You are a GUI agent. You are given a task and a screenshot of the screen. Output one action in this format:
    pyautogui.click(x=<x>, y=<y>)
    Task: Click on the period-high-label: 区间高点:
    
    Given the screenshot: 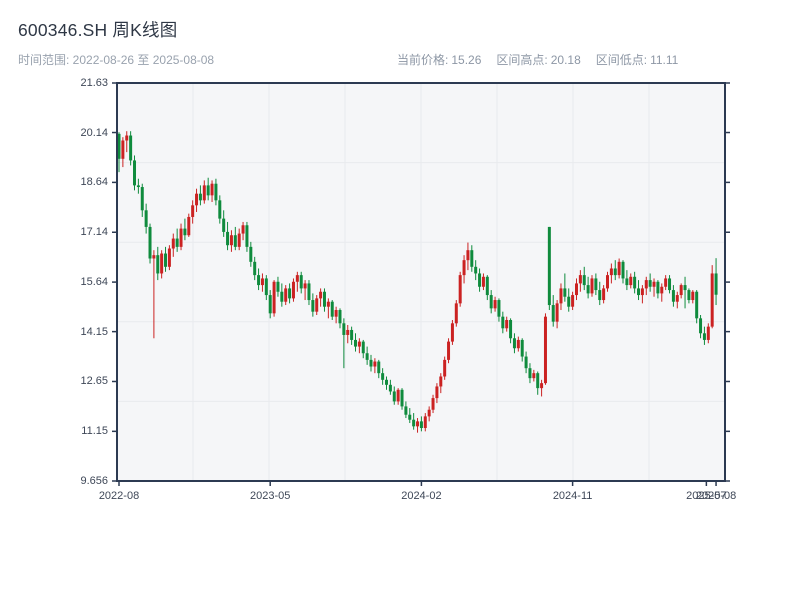 What is the action you would take?
    pyautogui.click(x=522, y=60)
    